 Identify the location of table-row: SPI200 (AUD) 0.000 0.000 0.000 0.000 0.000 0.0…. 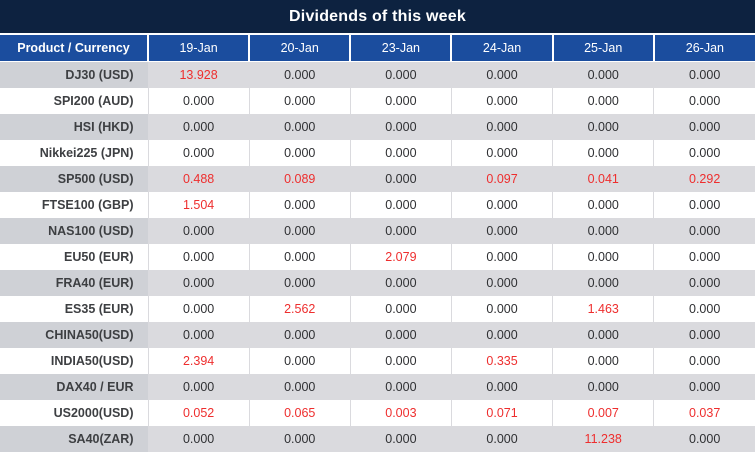
(377, 101).